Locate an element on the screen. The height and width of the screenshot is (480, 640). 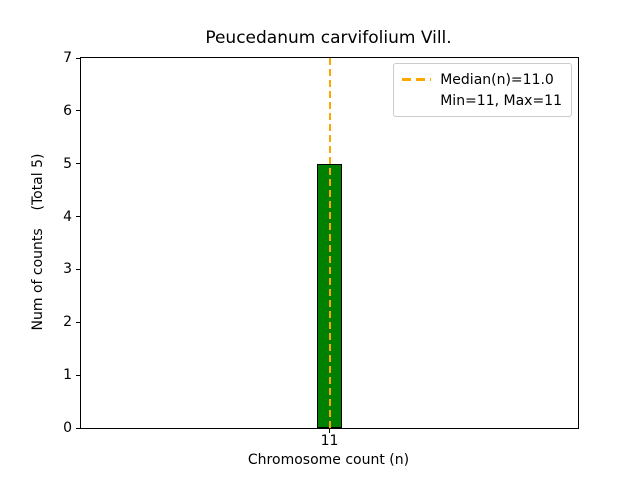
legend-marker-spacer is located at coordinates (416, 100).